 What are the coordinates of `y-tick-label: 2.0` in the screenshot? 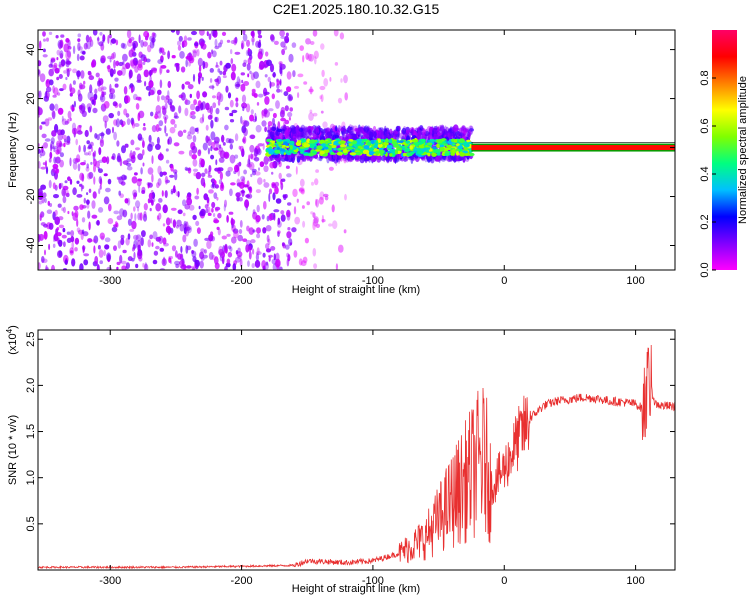 It's located at (31, 385).